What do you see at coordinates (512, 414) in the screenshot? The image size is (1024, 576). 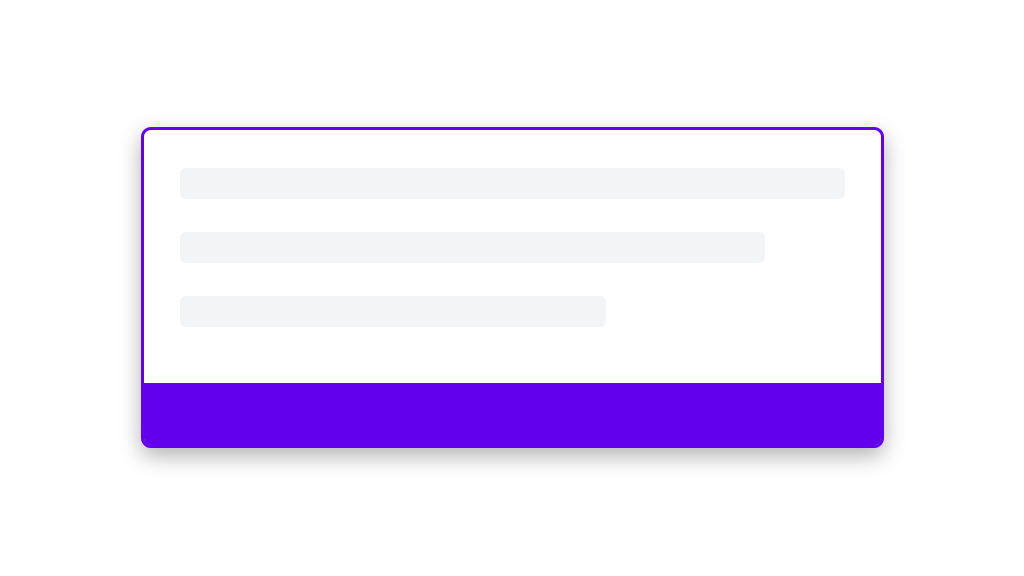 I see `card-footer-bar` at bounding box center [512, 414].